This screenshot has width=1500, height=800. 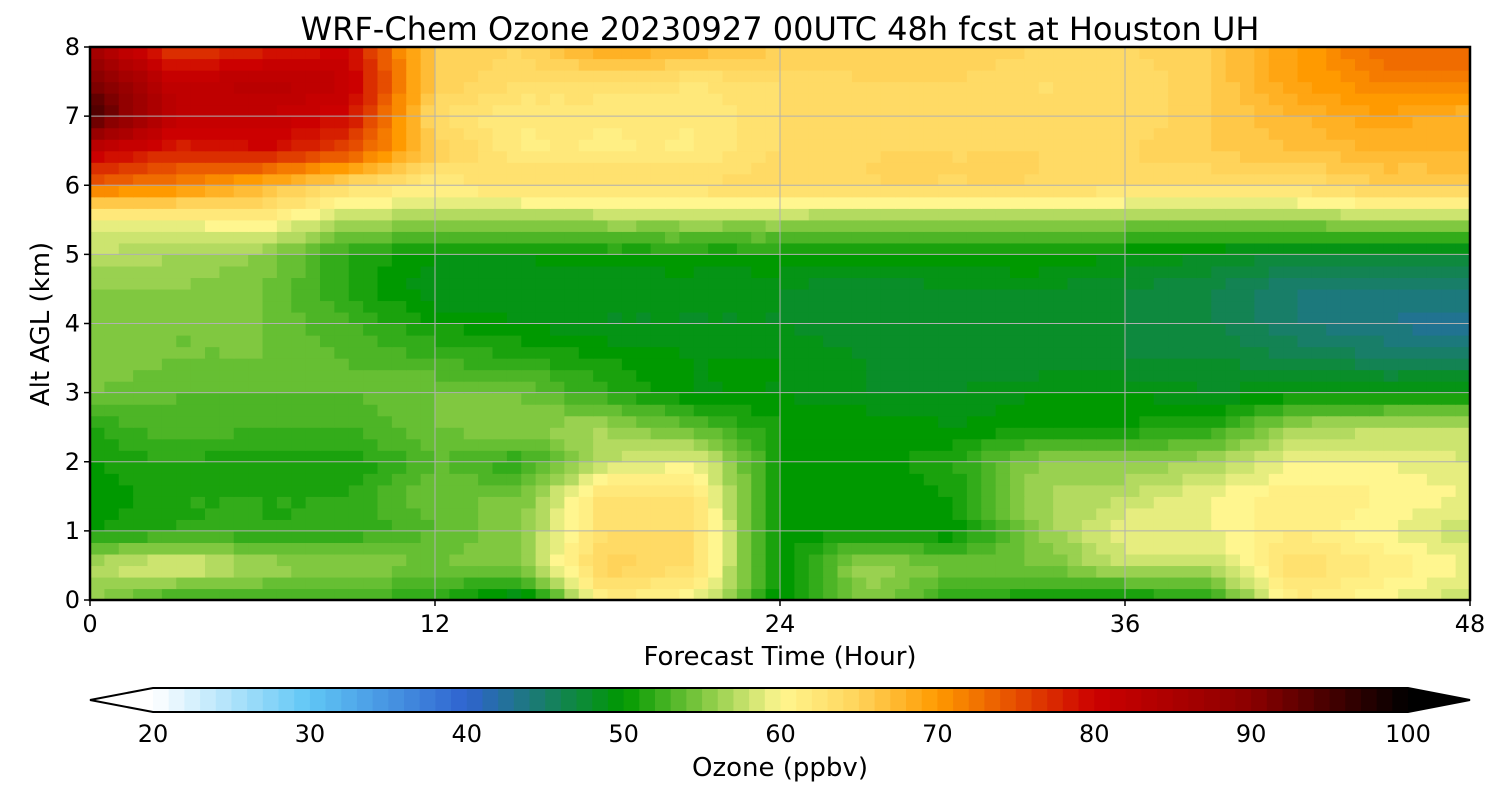 I want to click on y-tick-label: 4, so click(x=72, y=324).